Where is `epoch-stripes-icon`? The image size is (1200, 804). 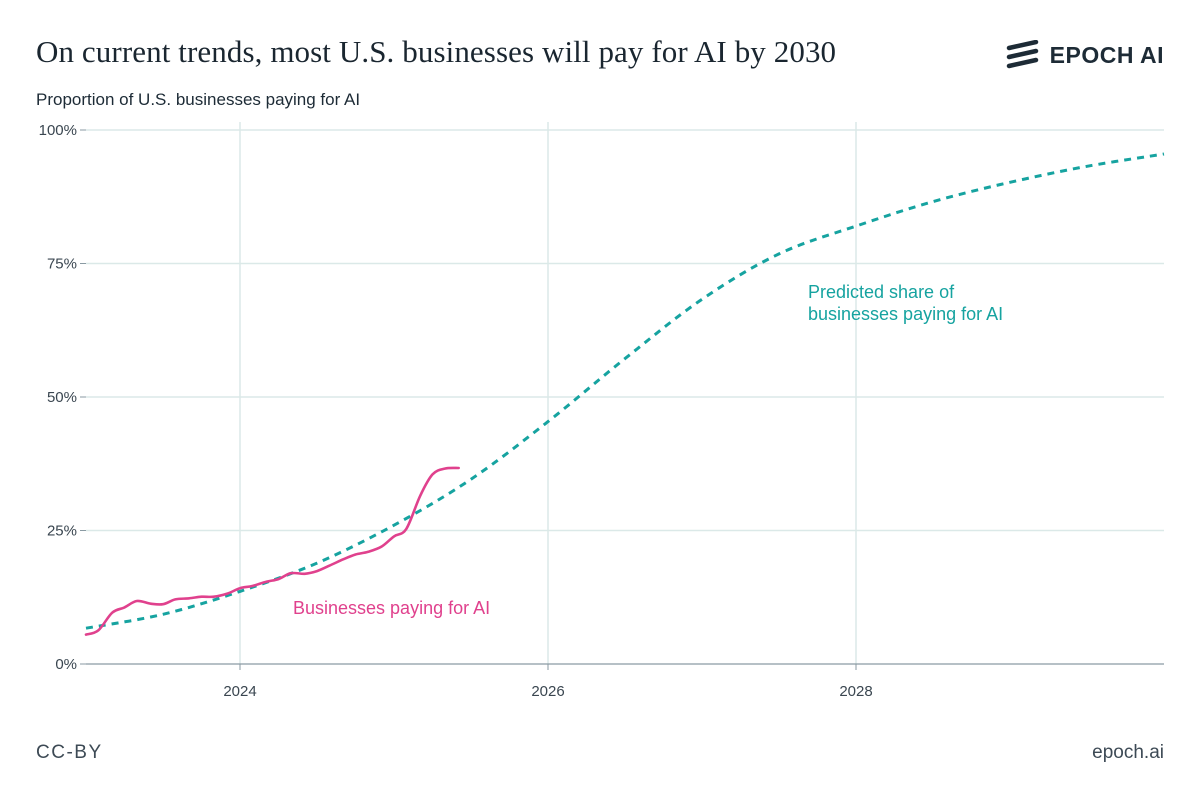 epoch-stripes-icon is located at coordinates (1022, 54).